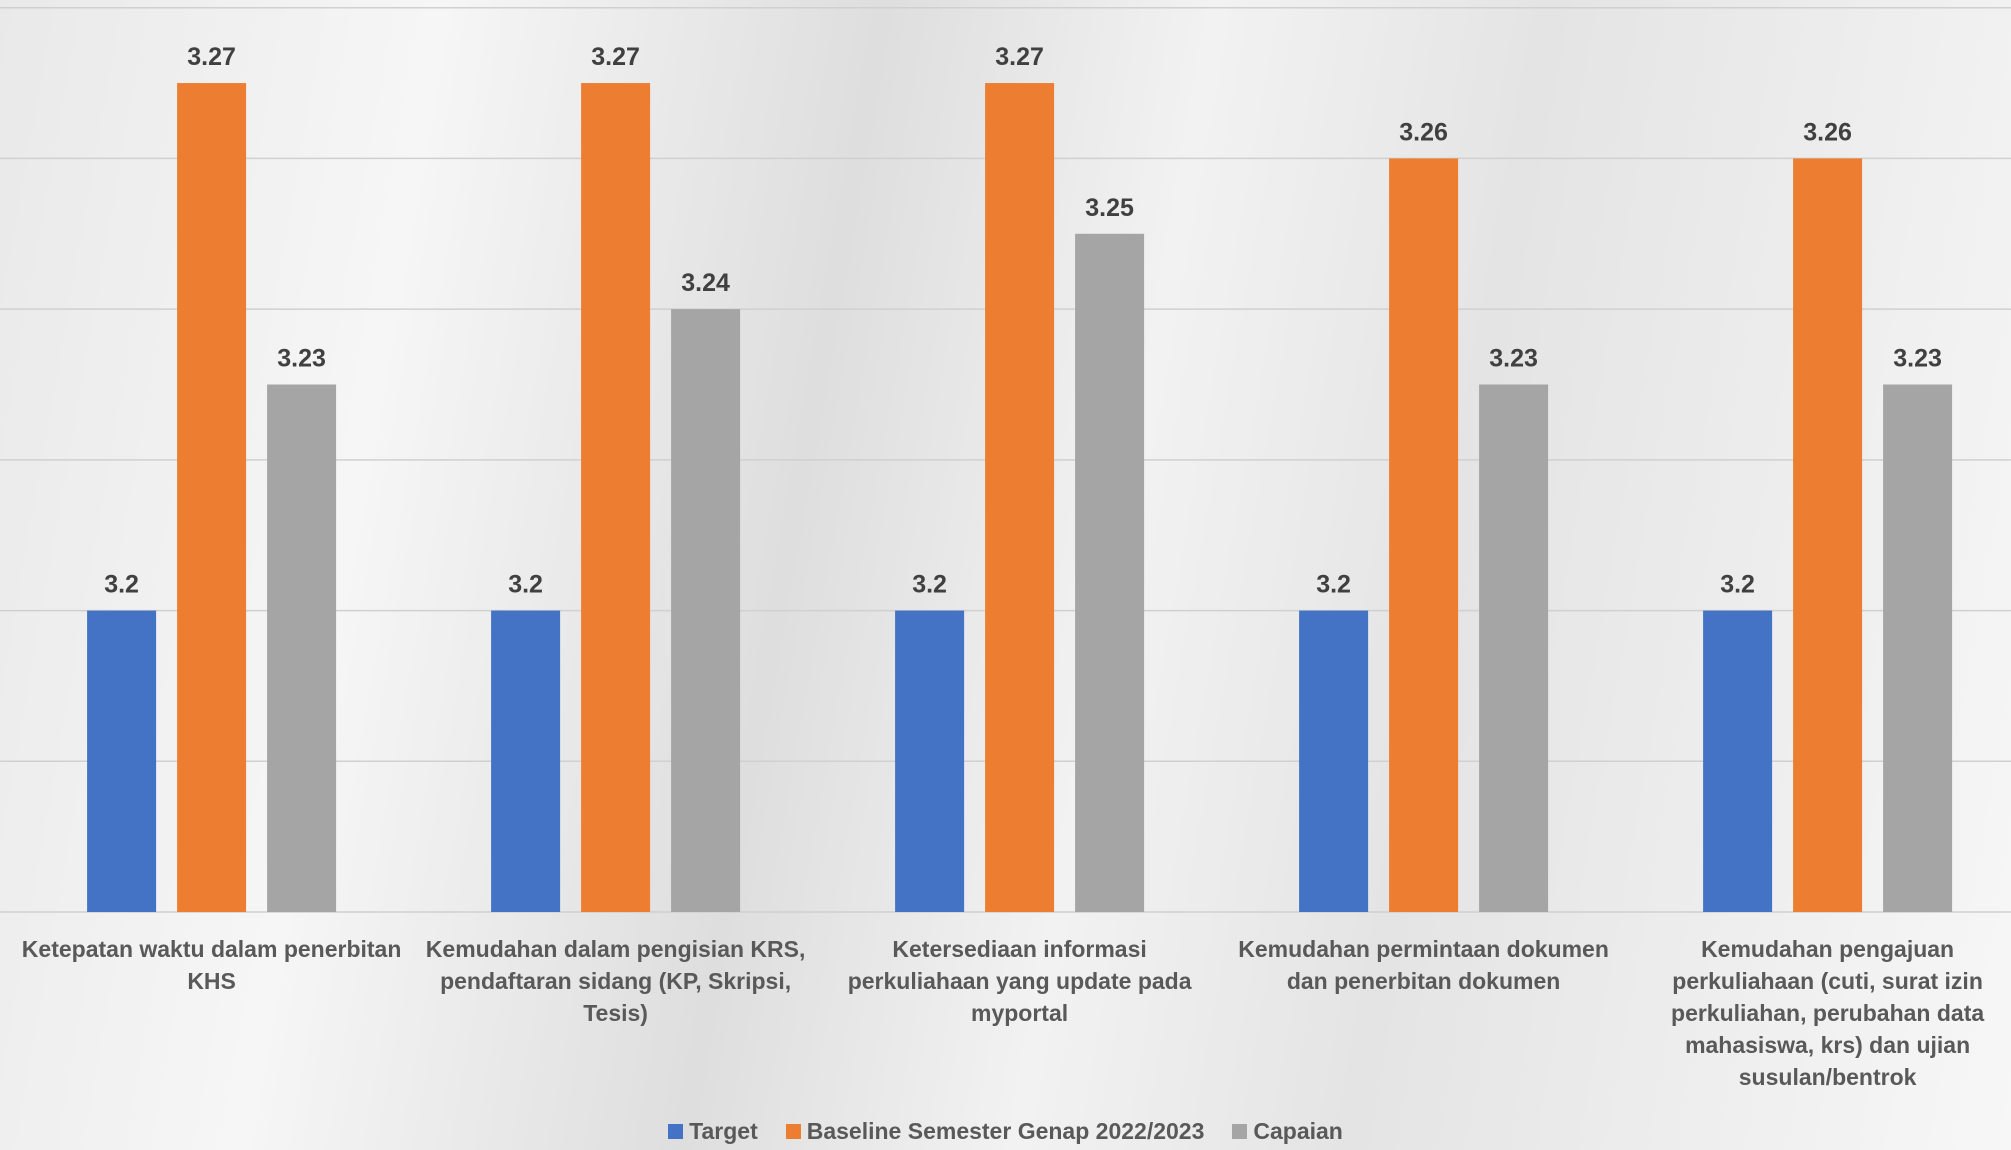 The height and width of the screenshot is (1150, 2011). I want to click on legend-label: Target, so click(723, 1131).